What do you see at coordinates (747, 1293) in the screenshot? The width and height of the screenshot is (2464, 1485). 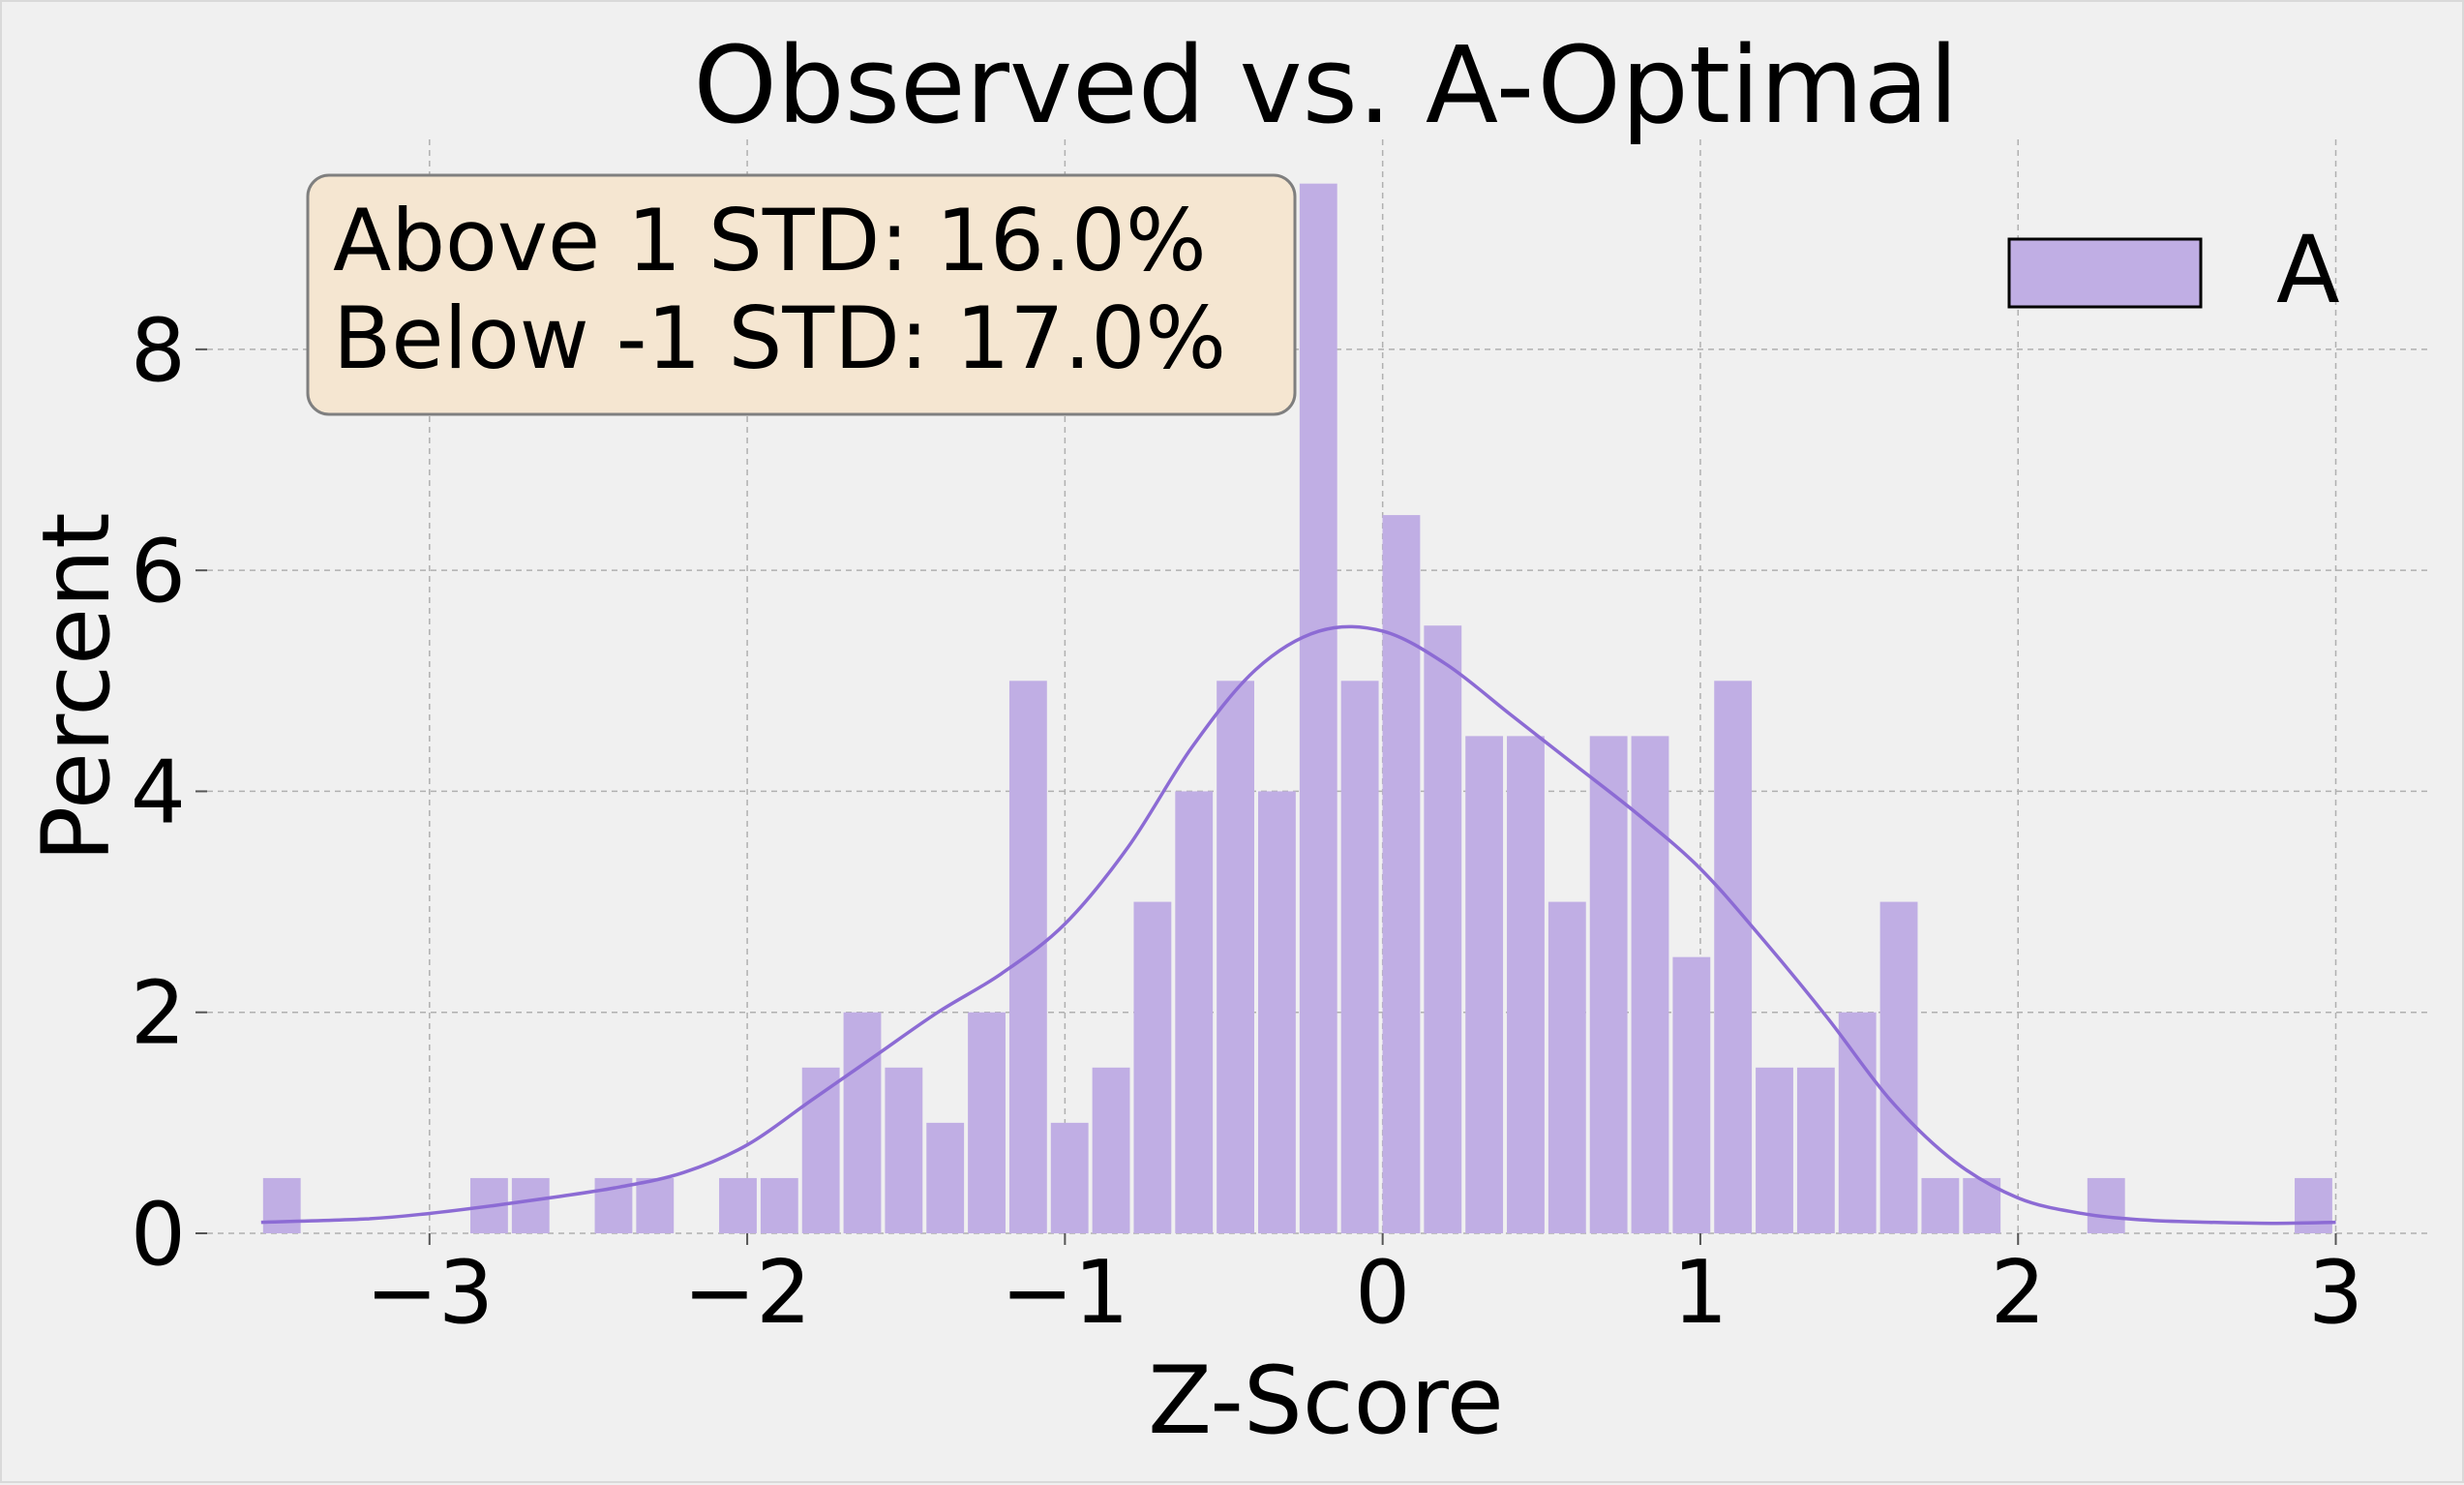 I see `x-tick-label: −2` at bounding box center [747, 1293].